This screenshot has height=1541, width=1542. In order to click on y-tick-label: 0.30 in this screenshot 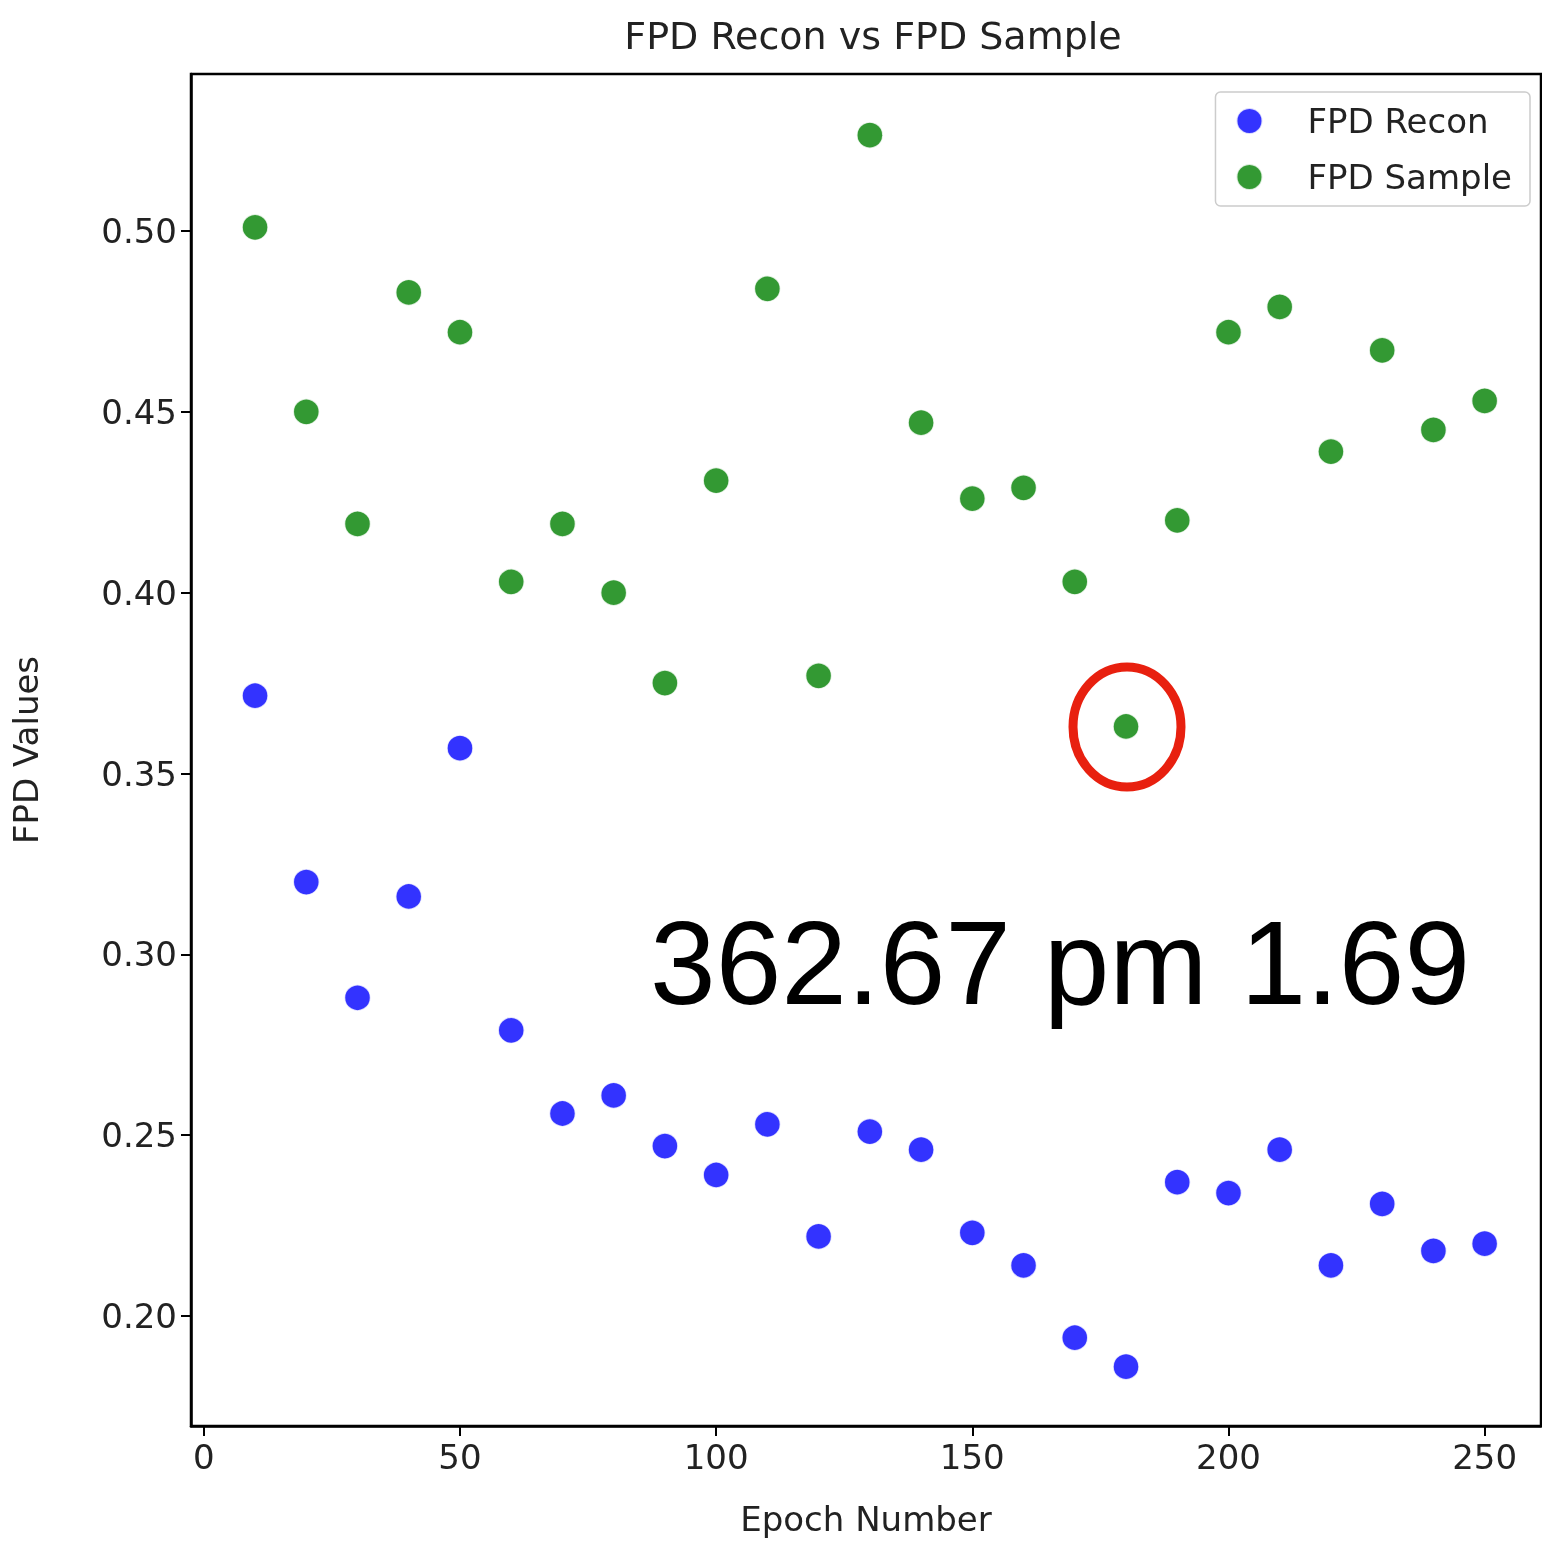, I will do `click(139, 954)`.